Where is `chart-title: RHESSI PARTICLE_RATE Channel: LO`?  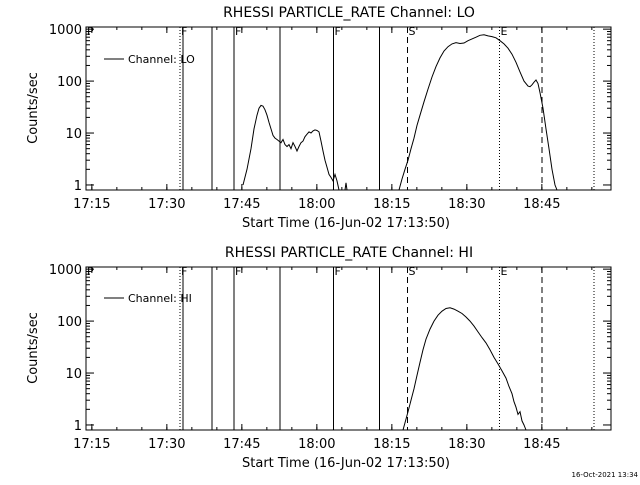 chart-title: RHESSI PARTICLE_RATE Channel: LO is located at coordinates (349, 13).